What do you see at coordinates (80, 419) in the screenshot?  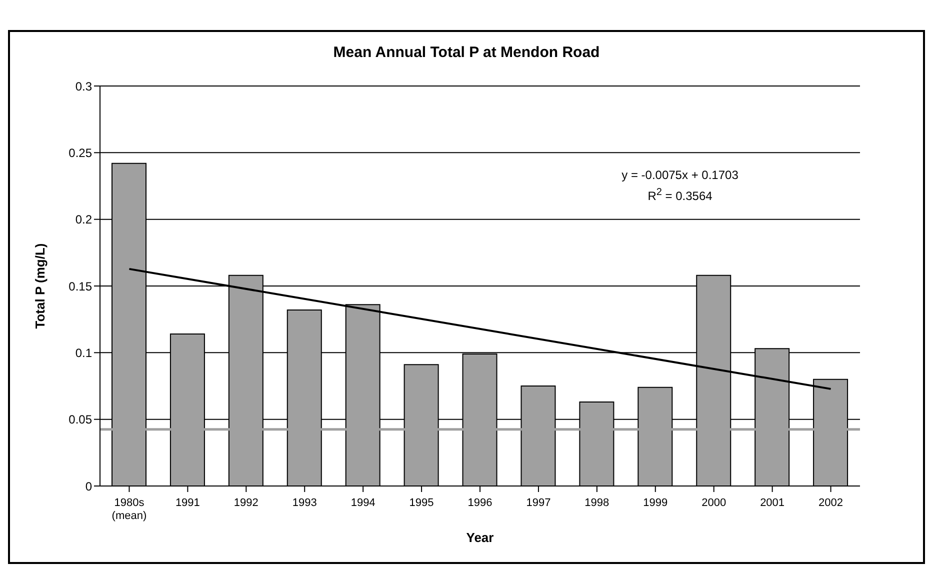 I see `y-tick-label: 0.05` at bounding box center [80, 419].